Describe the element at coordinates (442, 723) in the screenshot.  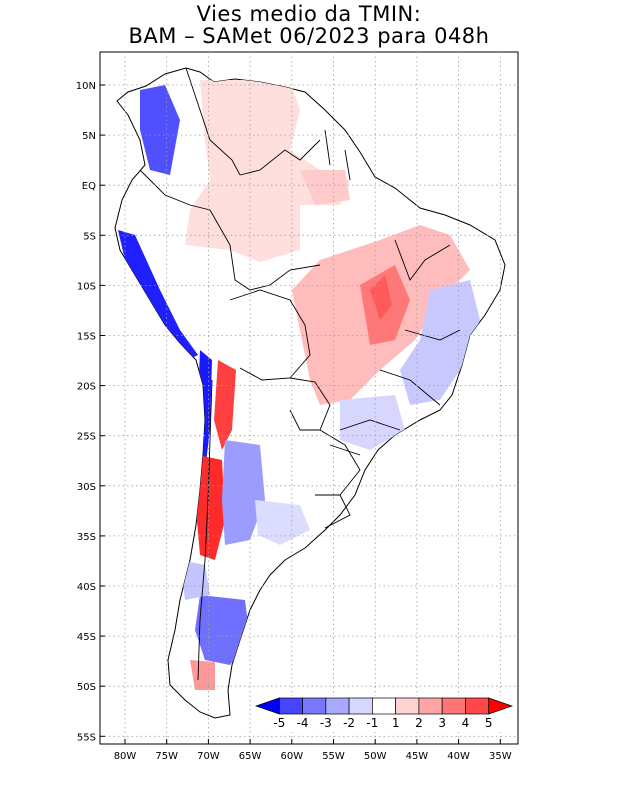
I see `colorbar-label: 3` at that location.